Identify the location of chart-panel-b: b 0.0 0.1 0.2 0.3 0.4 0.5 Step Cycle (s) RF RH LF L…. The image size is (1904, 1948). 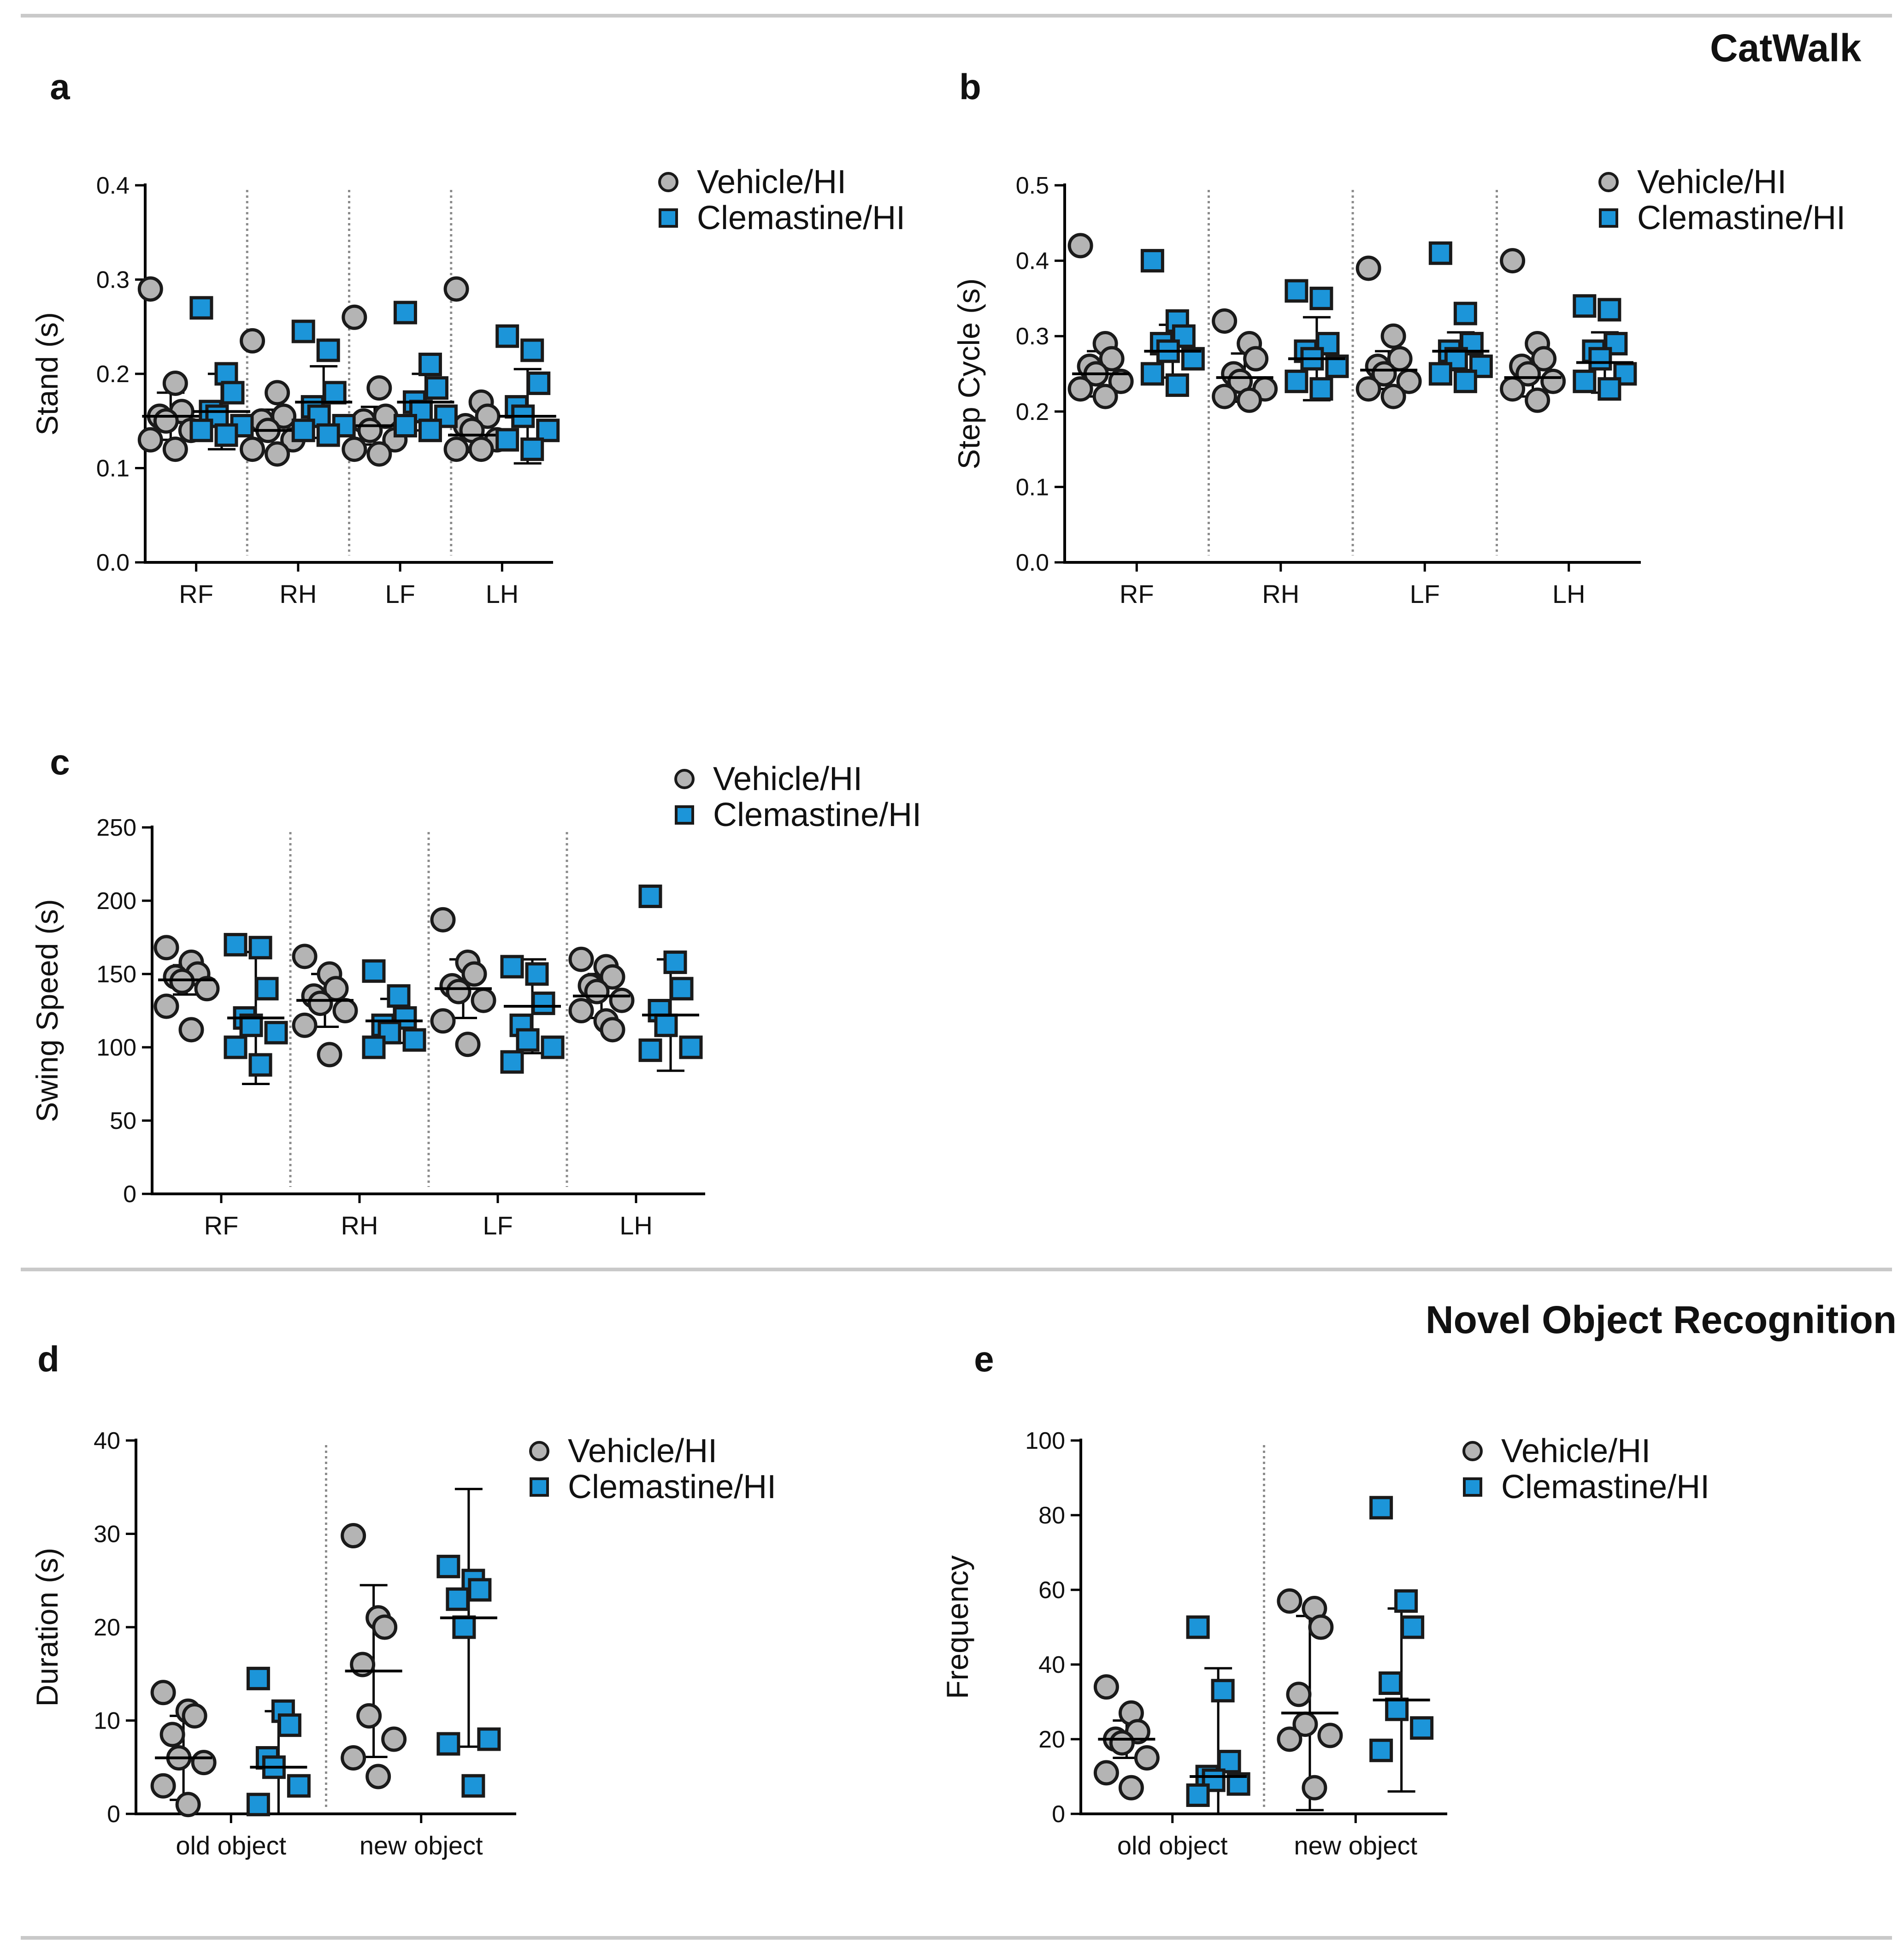
(1398, 337).